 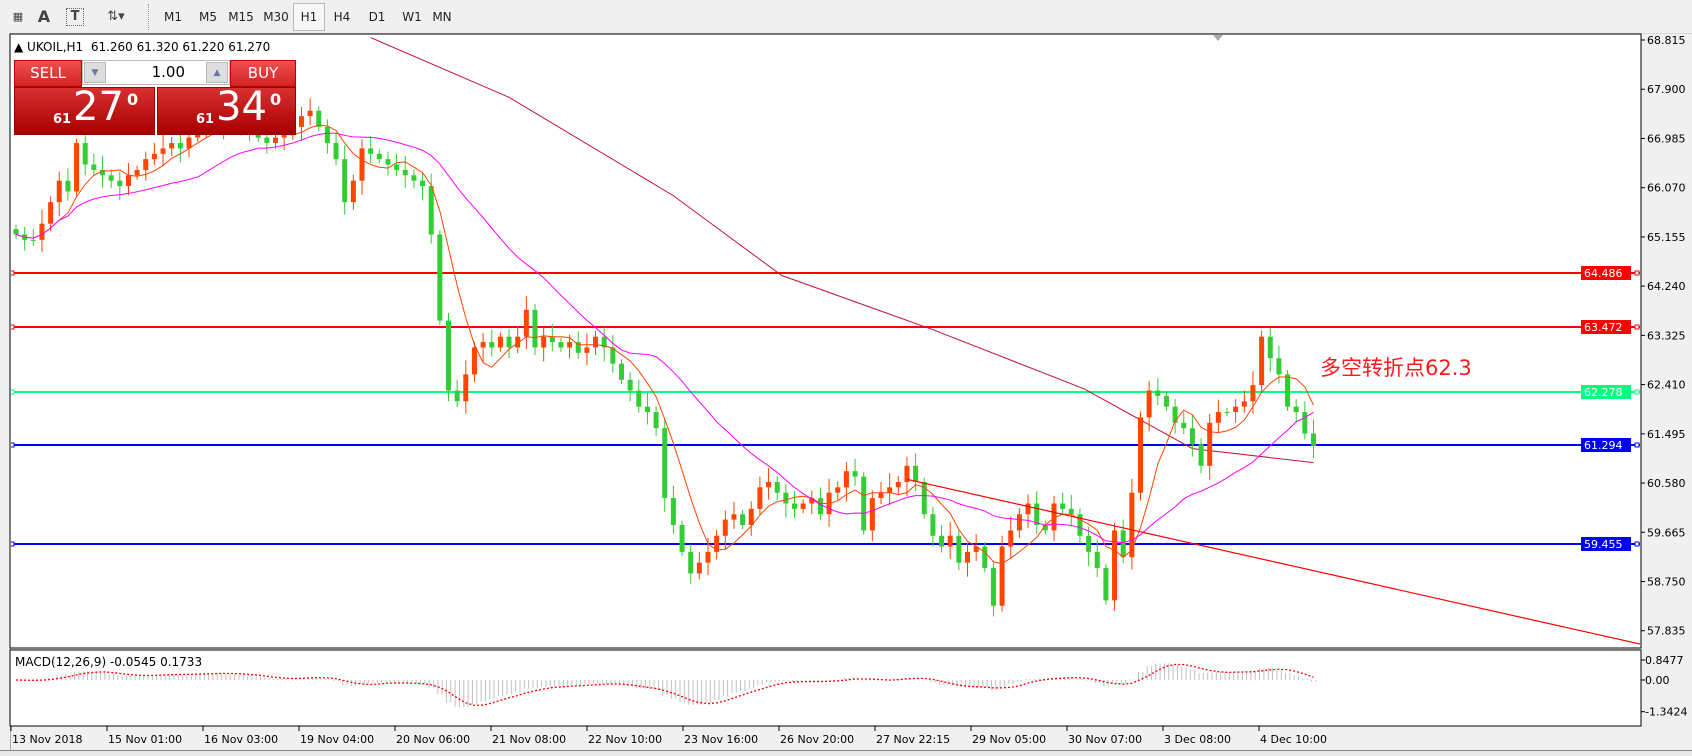 What do you see at coordinates (44, 16) in the screenshot?
I see `text-icon: A` at bounding box center [44, 16].